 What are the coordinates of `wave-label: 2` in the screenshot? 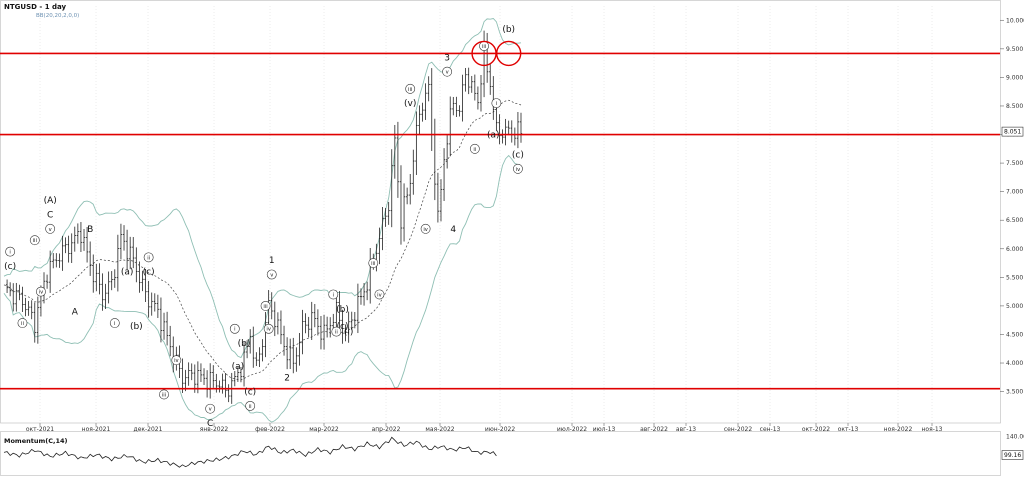 It's located at (287, 378).